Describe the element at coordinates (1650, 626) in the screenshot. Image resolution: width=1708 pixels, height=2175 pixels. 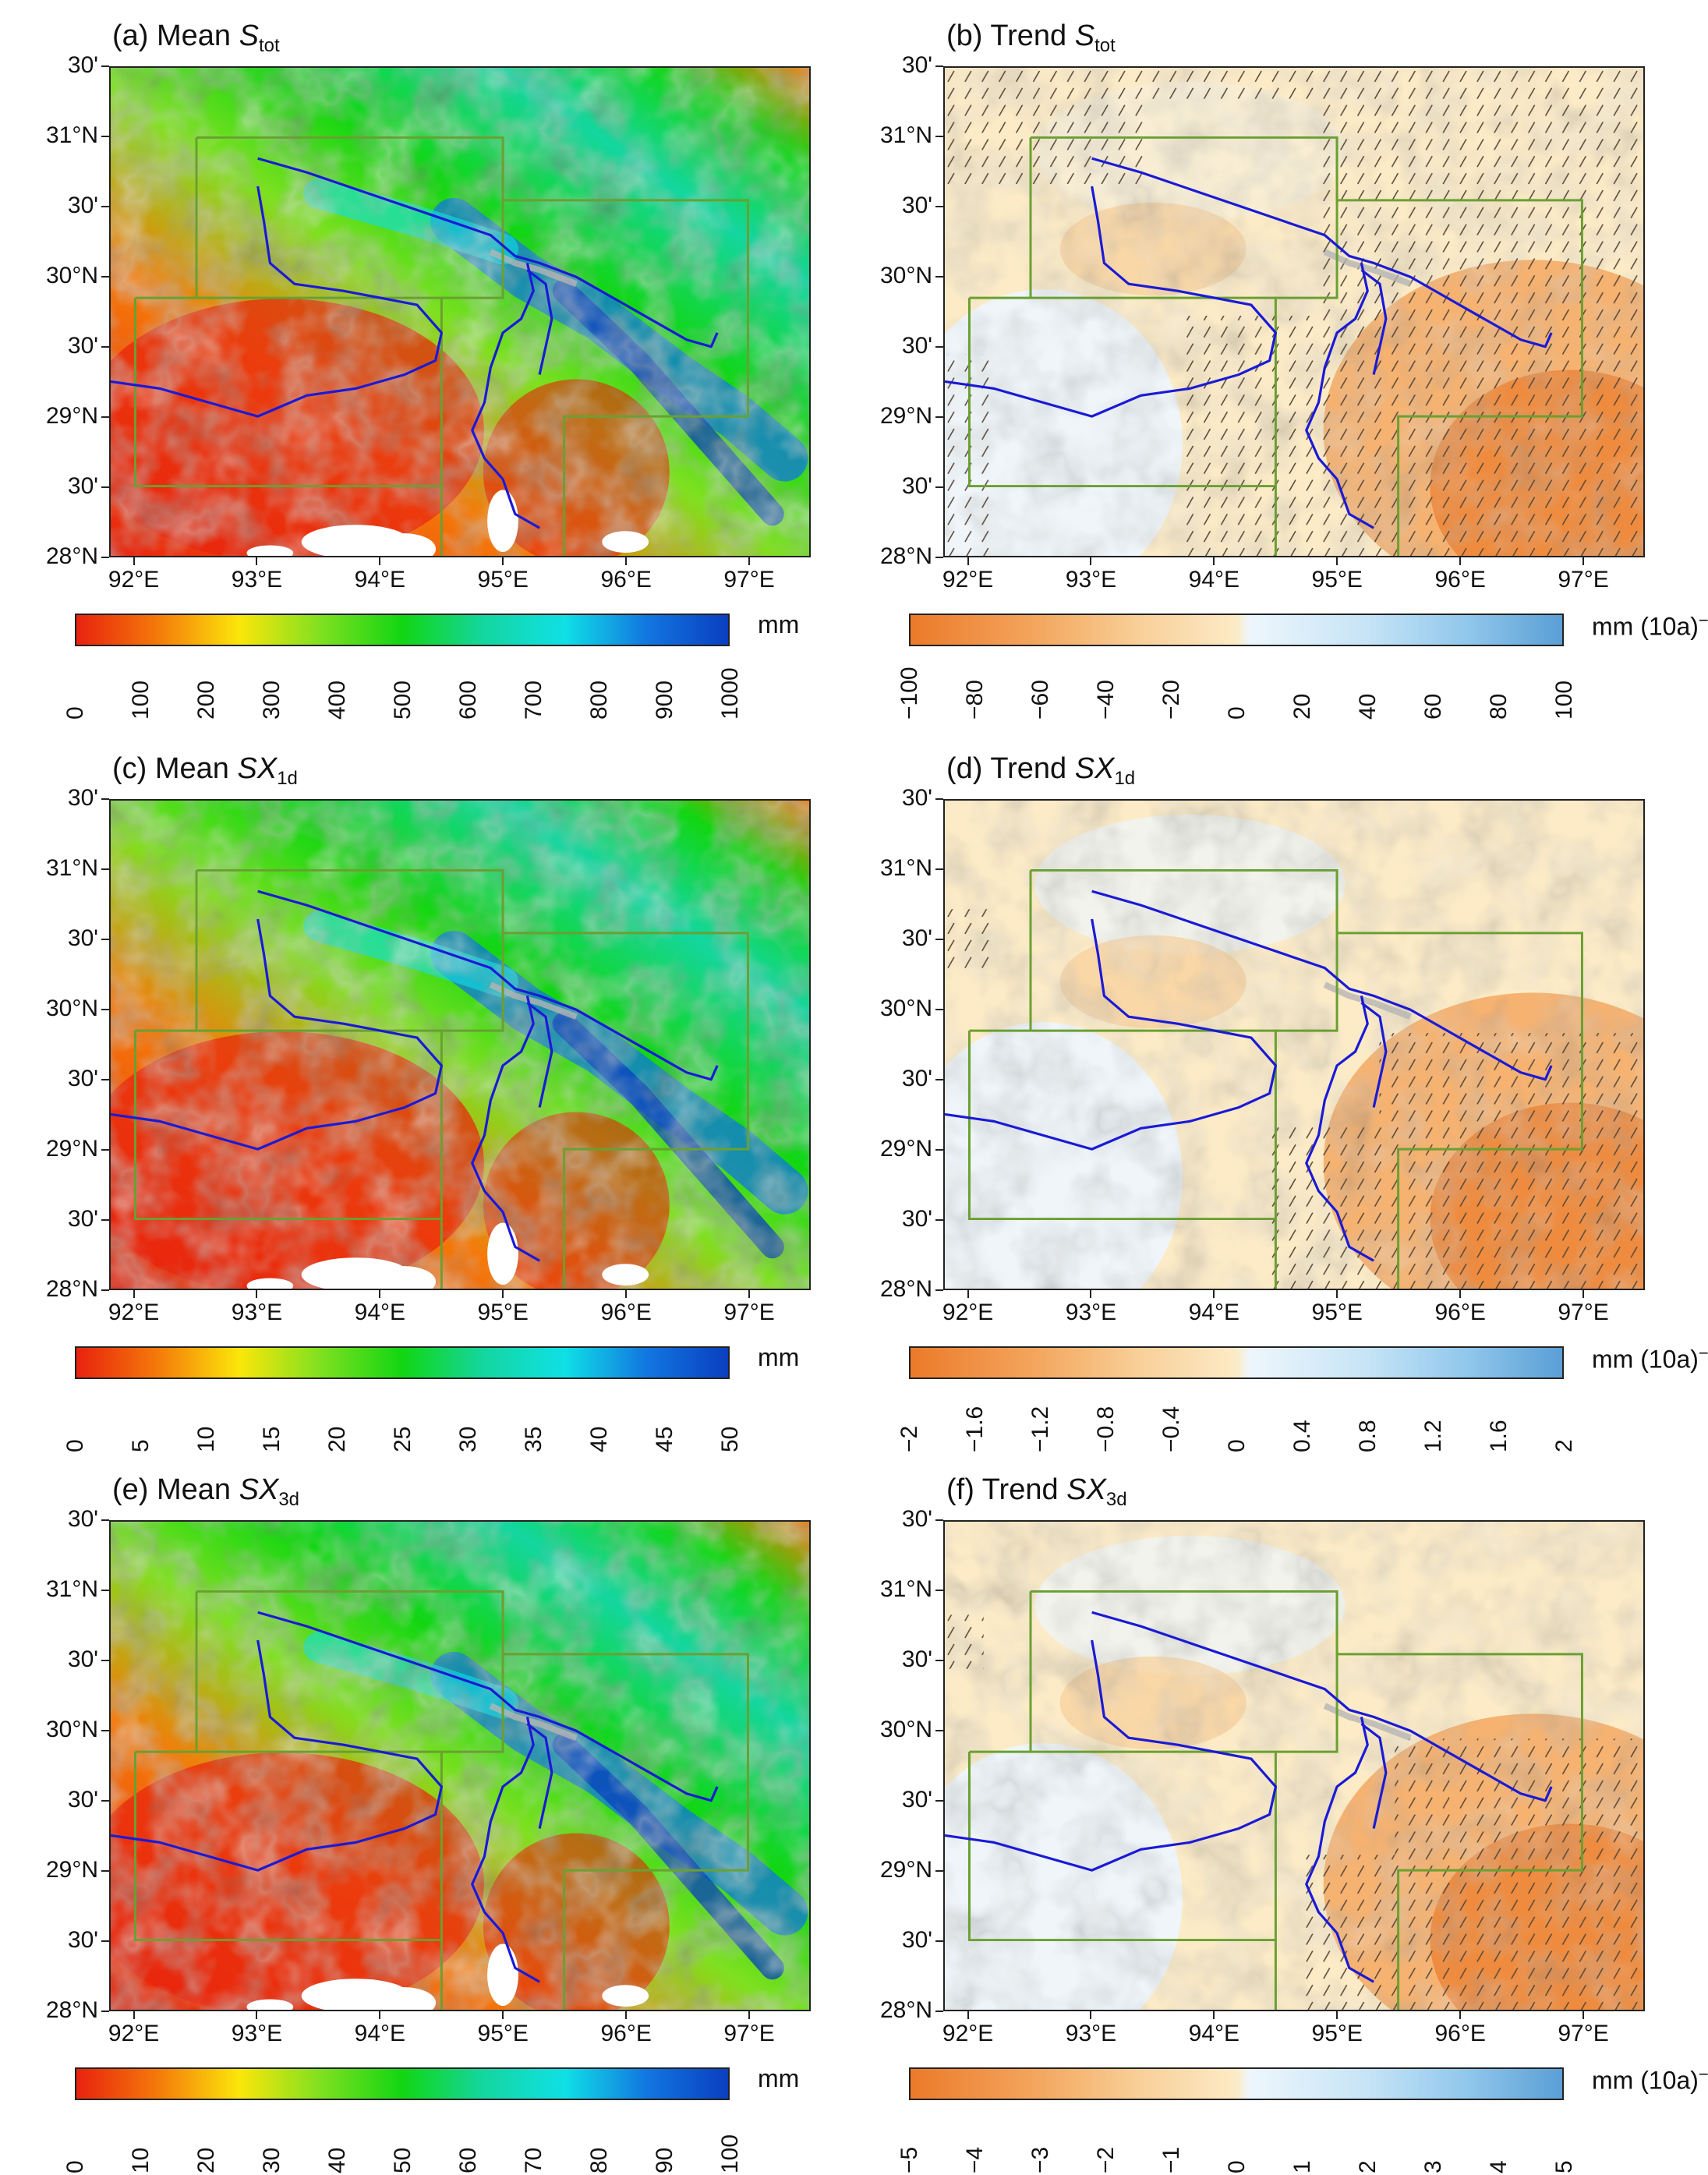
I see `colorbar-unit: mm (10a)−1` at that location.